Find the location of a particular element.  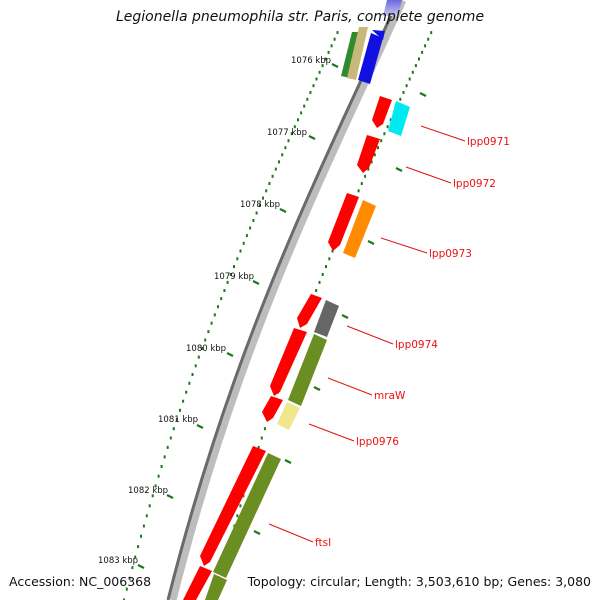

ruler-label-1080: 1080 kbp is located at coordinates (206, 349).